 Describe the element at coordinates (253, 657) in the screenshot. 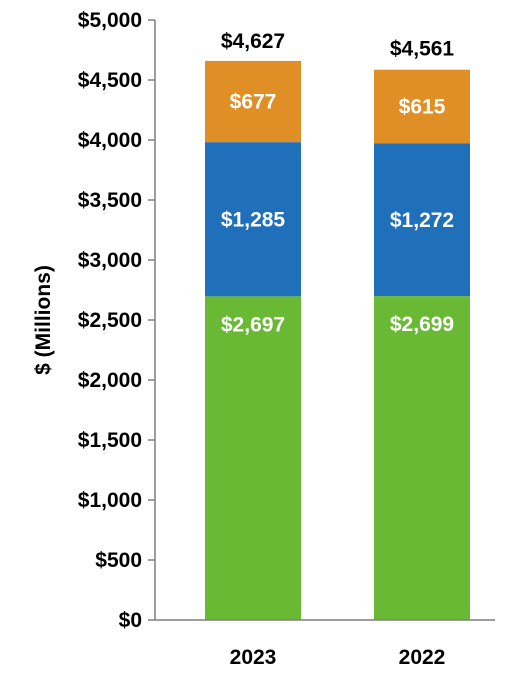

I see `x-tick-label: 2023` at that location.